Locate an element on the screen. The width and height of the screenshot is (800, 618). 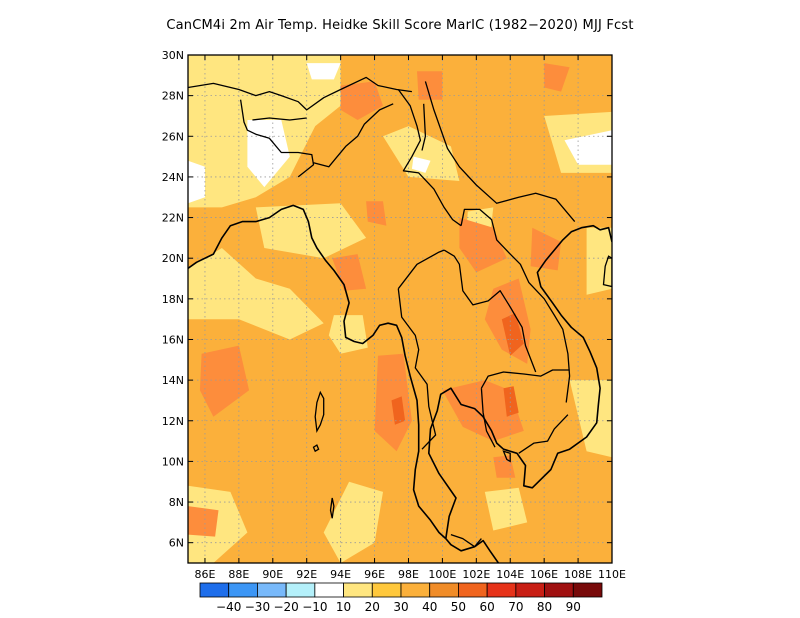
lat-tick-label: 24N is located at coordinates (173, 177).